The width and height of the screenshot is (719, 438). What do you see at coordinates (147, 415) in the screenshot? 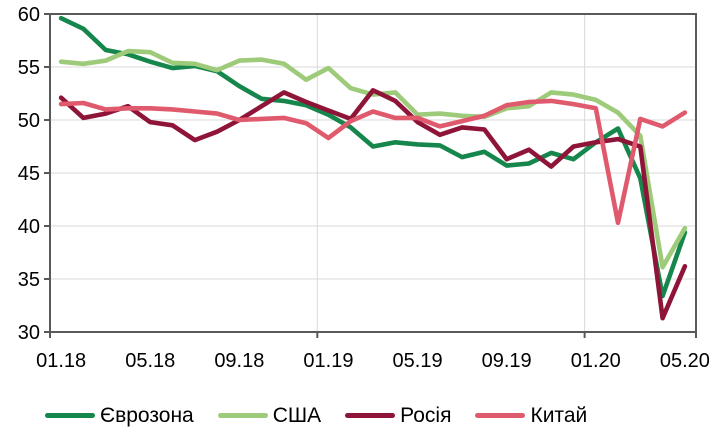
I see `legend-label-eurozone: Єврозона` at bounding box center [147, 415].